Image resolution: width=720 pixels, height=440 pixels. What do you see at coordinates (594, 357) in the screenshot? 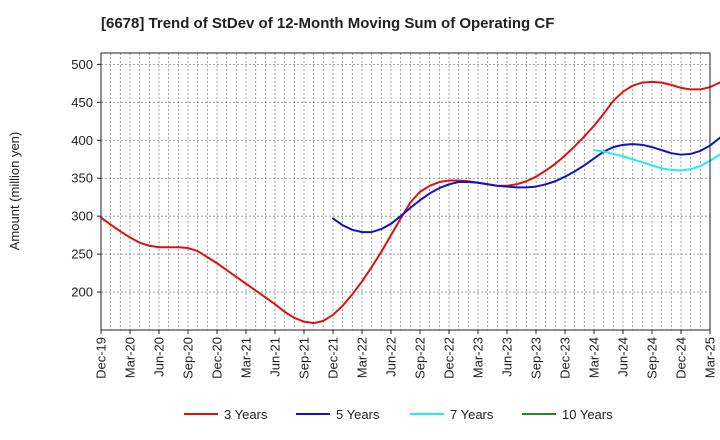
I see `x-tick-label: Mar-24` at bounding box center [594, 357].